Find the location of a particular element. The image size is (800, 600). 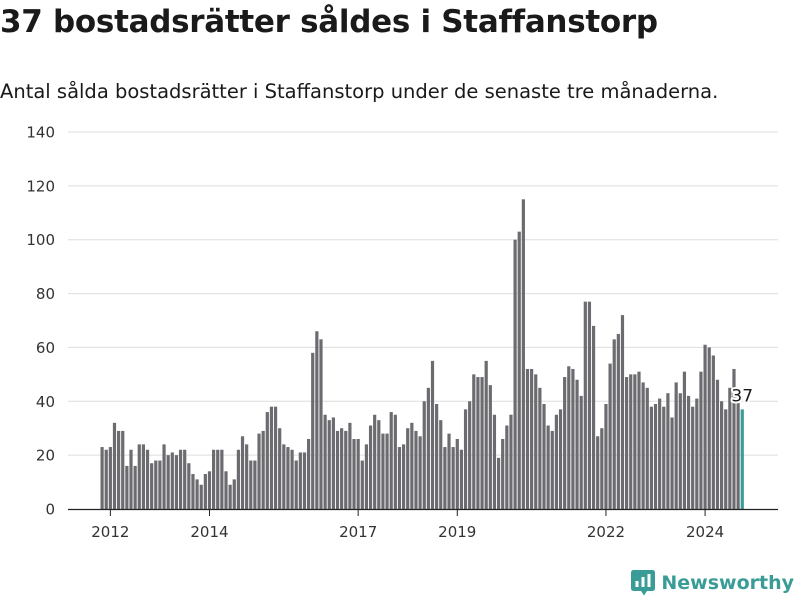

data-label-latest: 37 is located at coordinates (742, 396).